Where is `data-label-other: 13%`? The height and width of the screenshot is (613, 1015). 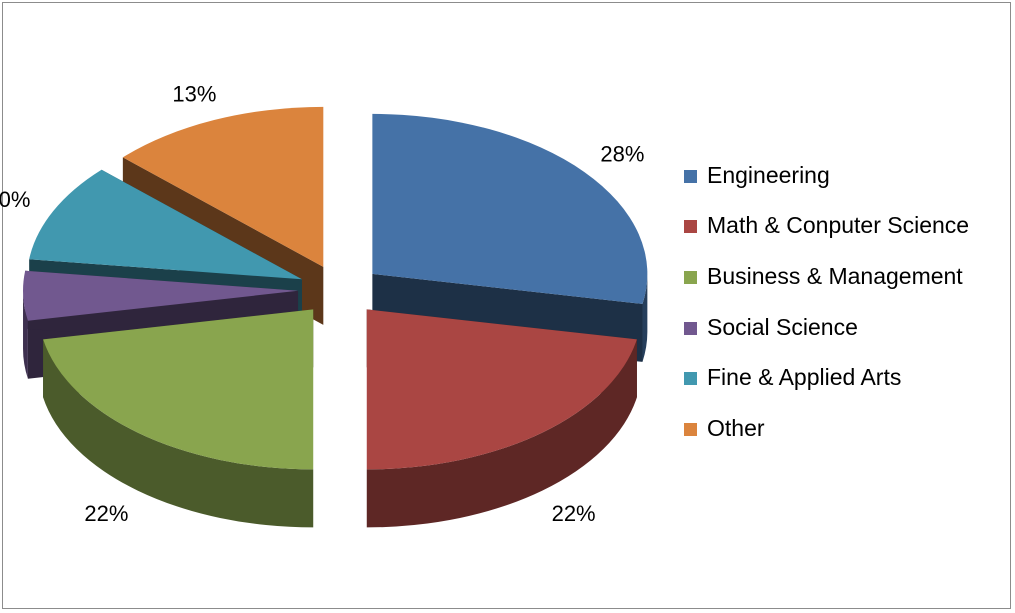
data-label-other: 13% is located at coordinates (194, 94).